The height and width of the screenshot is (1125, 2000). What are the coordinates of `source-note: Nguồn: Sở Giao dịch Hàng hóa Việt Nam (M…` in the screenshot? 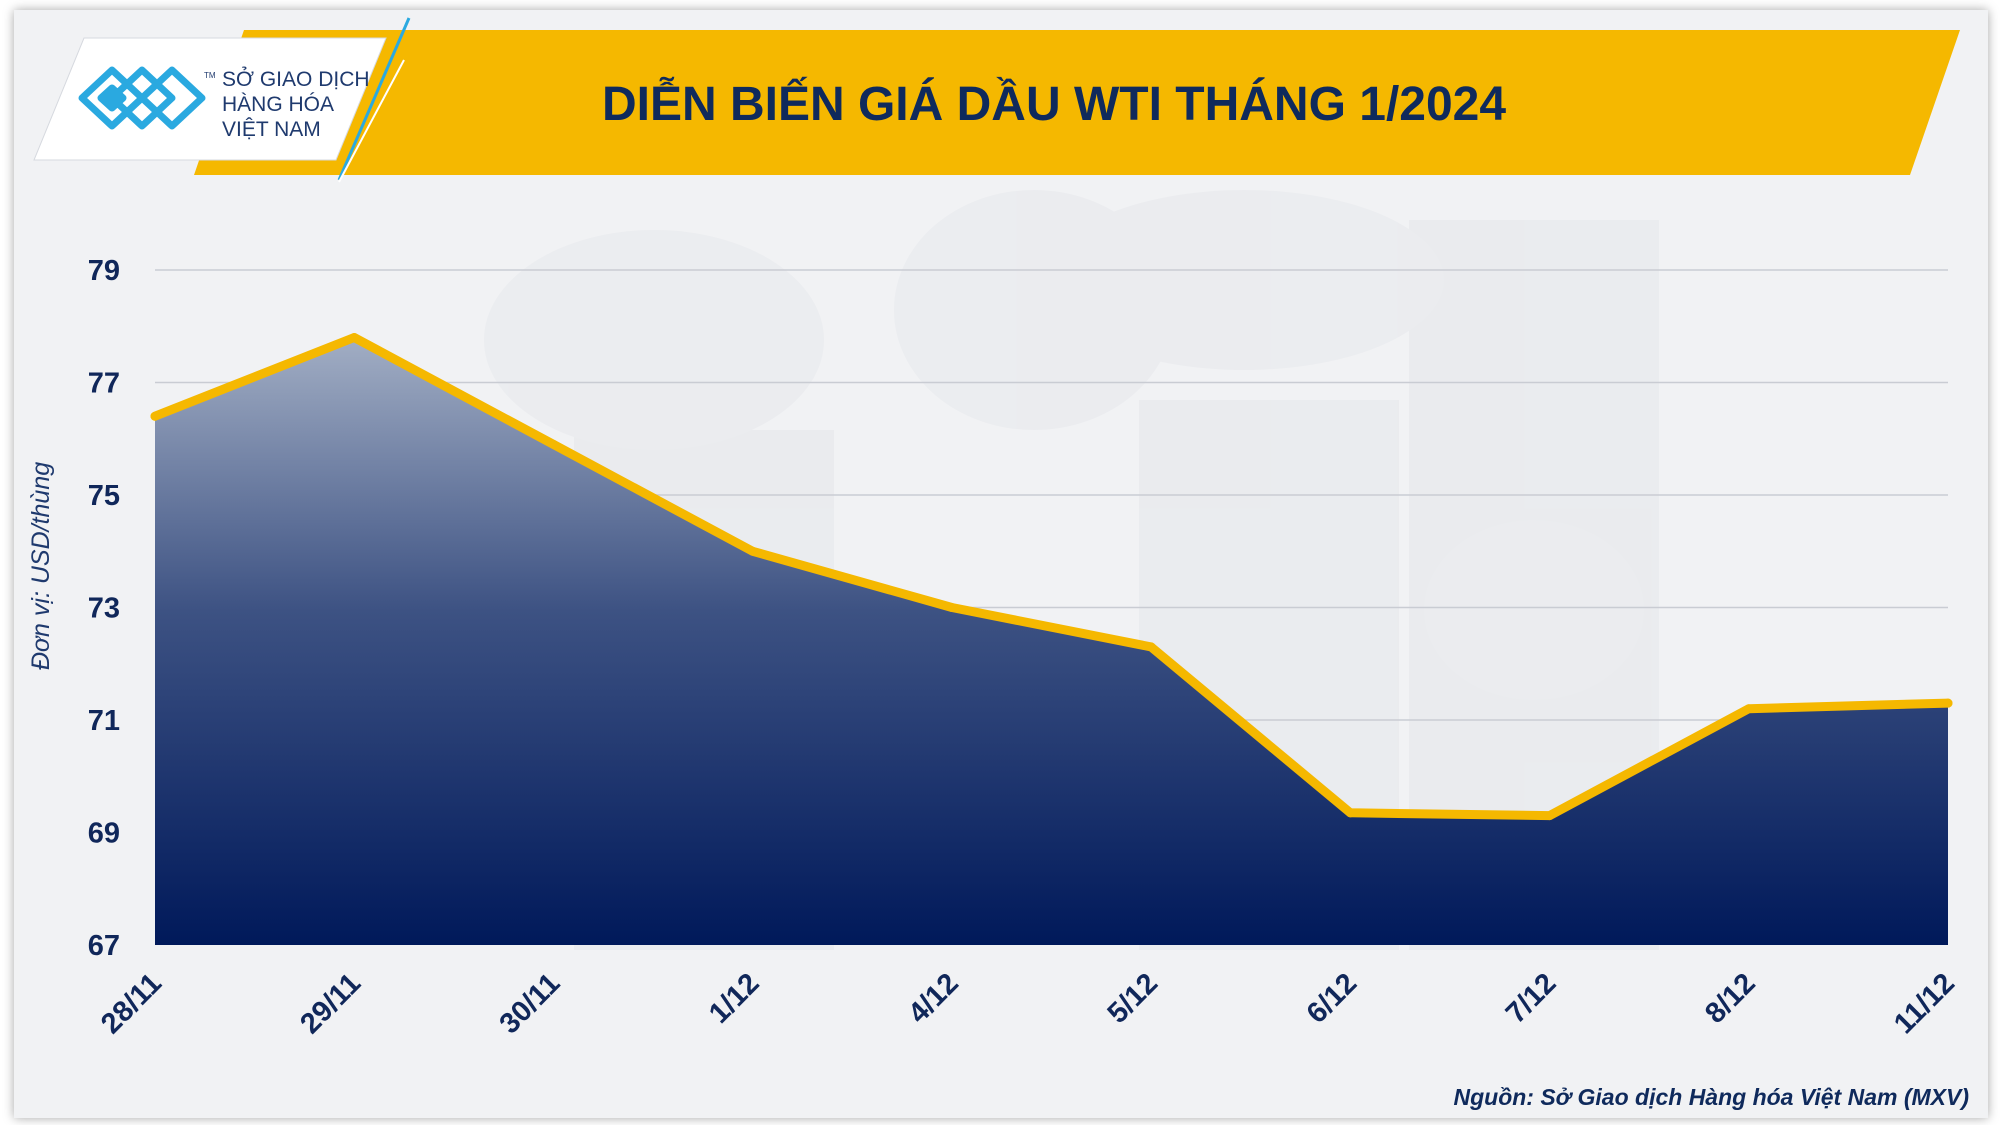 It's located at (1711, 1097).